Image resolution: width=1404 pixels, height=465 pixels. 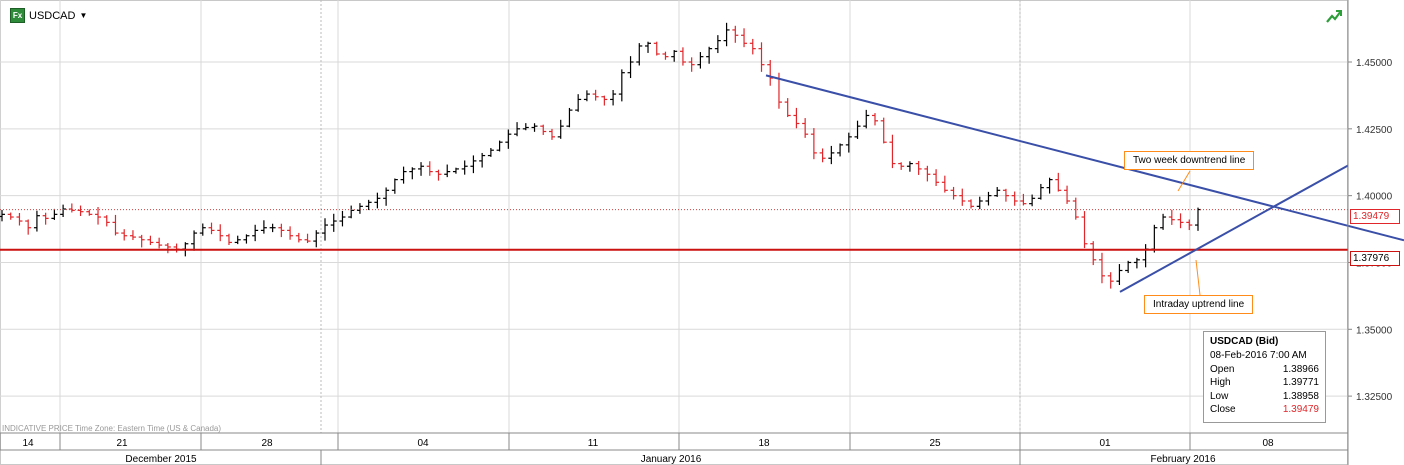 What do you see at coordinates (1199, 304) in the screenshot?
I see `uptrend-callout: Intraday uptrend line` at bounding box center [1199, 304].